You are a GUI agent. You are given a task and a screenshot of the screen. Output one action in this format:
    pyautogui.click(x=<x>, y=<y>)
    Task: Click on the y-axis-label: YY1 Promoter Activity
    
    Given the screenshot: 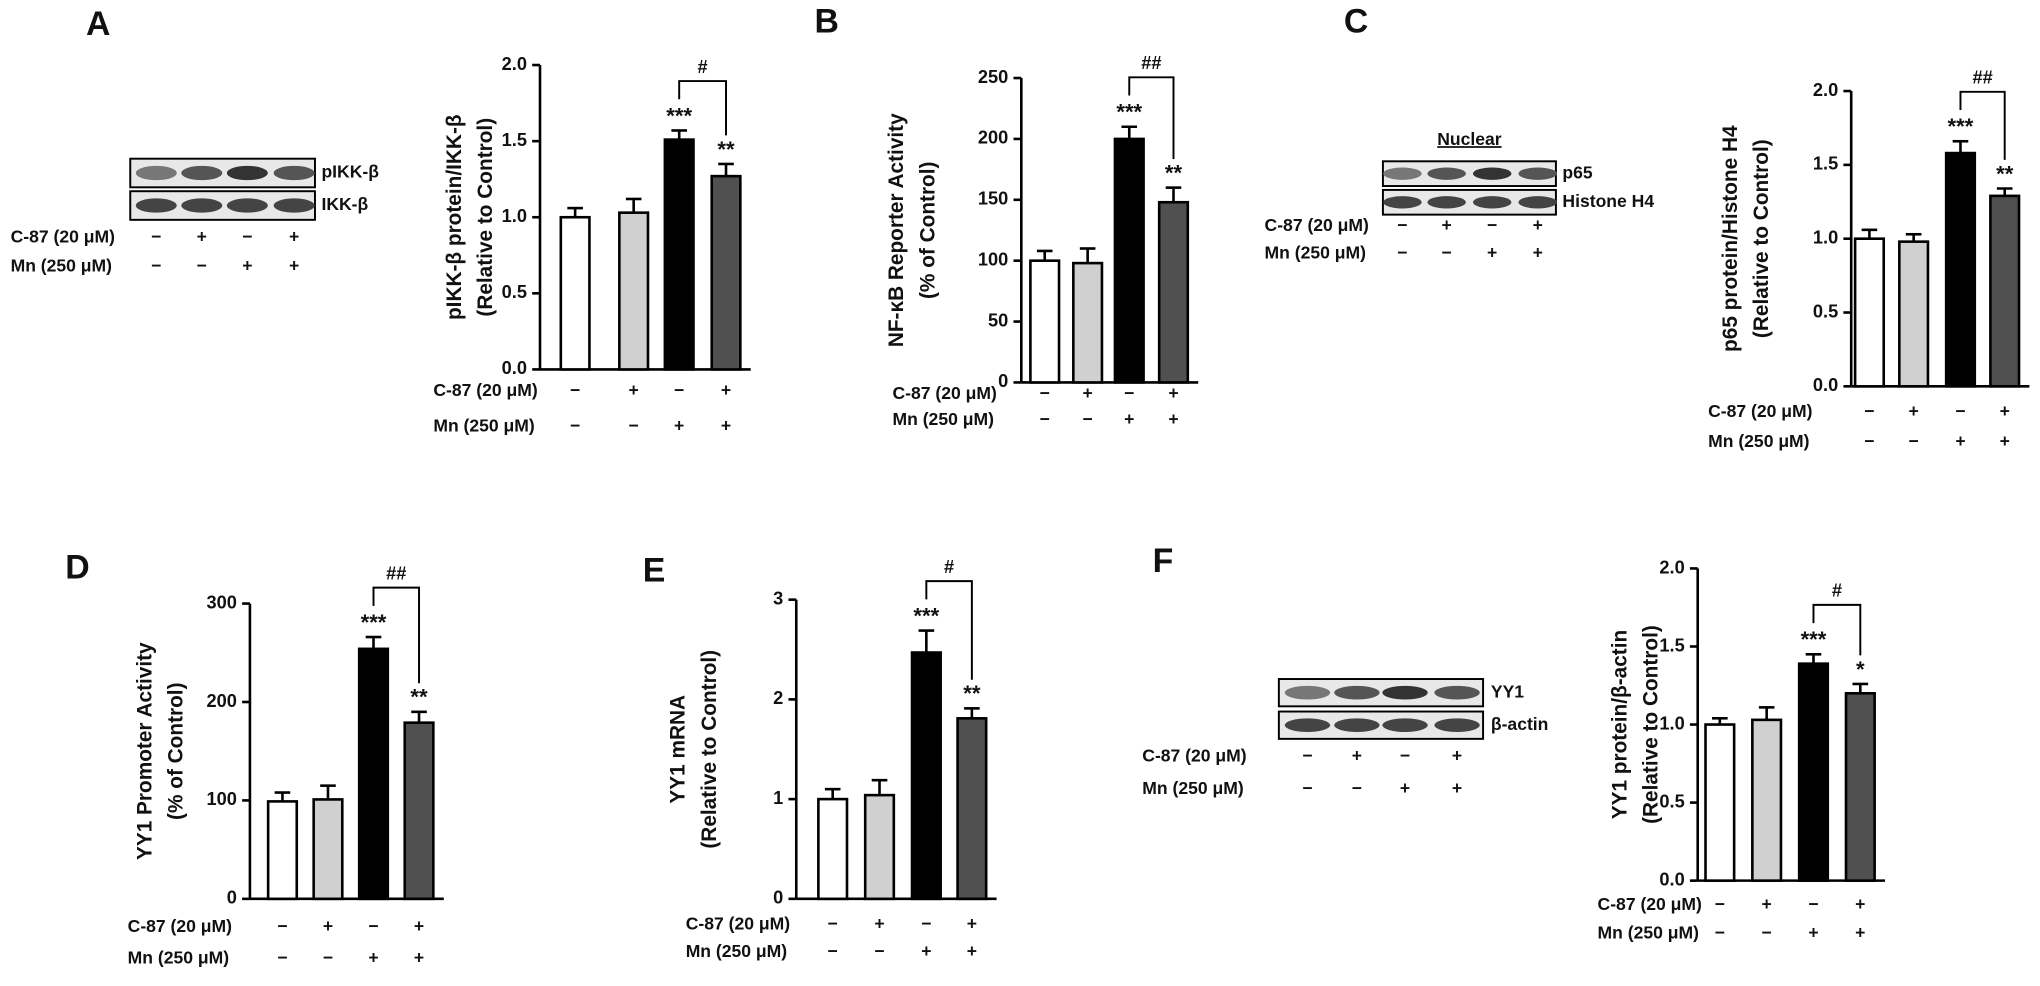 What is the action you would take?
    pyautogui.click(x=144, y=751)
    